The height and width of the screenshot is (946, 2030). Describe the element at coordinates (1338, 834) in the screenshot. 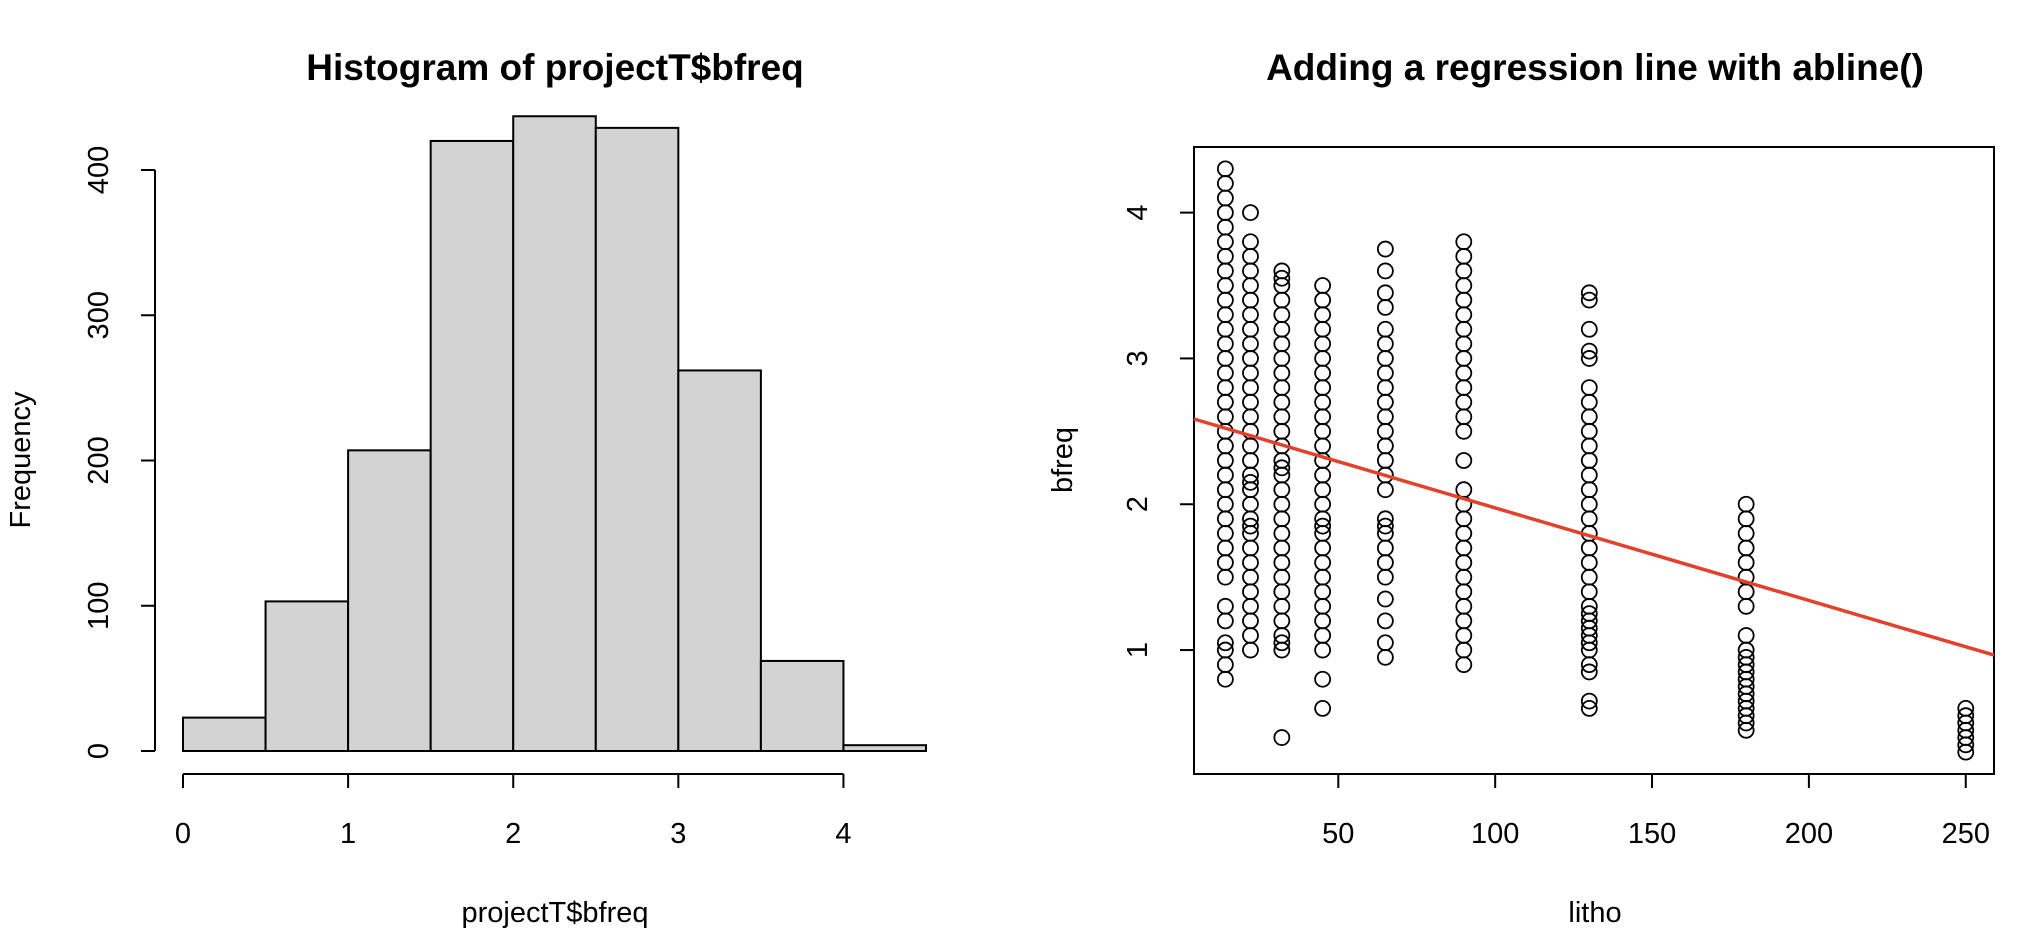

I see `scatter-x-tick-label: 50` at that location.